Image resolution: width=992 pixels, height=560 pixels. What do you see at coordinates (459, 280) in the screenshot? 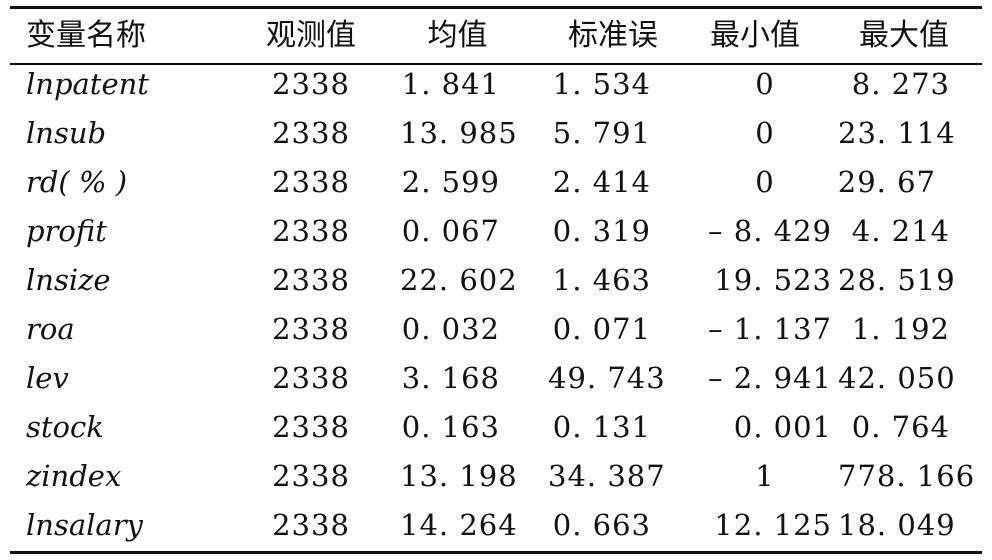
I see `cell-mean: 22. 602` at bounding box center [459, 280].